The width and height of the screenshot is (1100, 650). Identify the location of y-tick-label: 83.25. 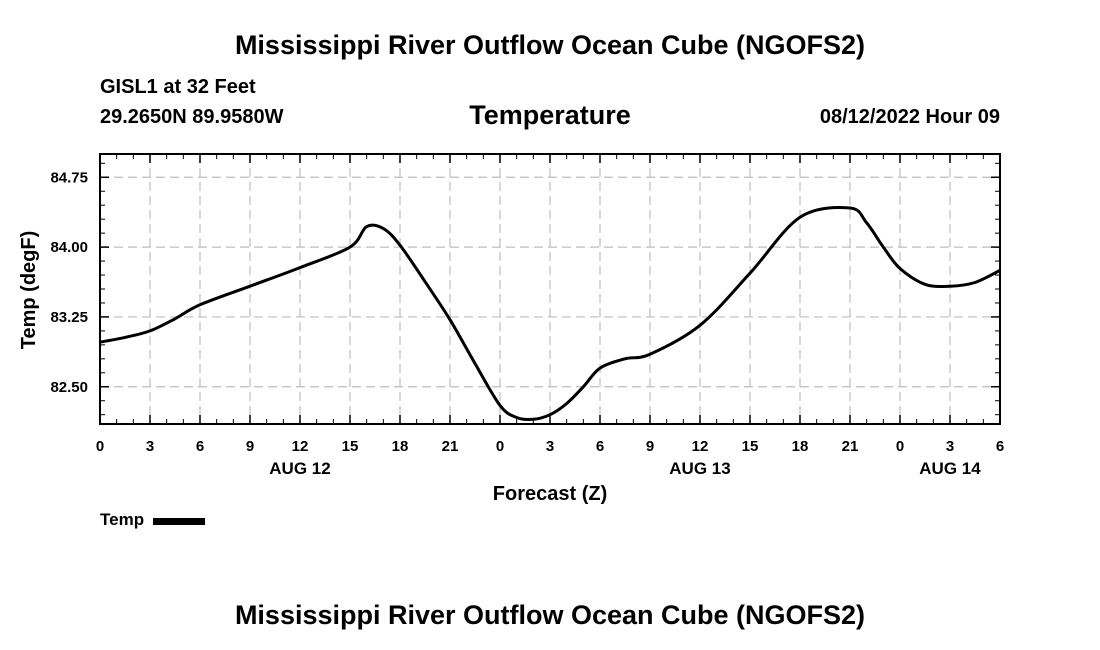
(69, 317).